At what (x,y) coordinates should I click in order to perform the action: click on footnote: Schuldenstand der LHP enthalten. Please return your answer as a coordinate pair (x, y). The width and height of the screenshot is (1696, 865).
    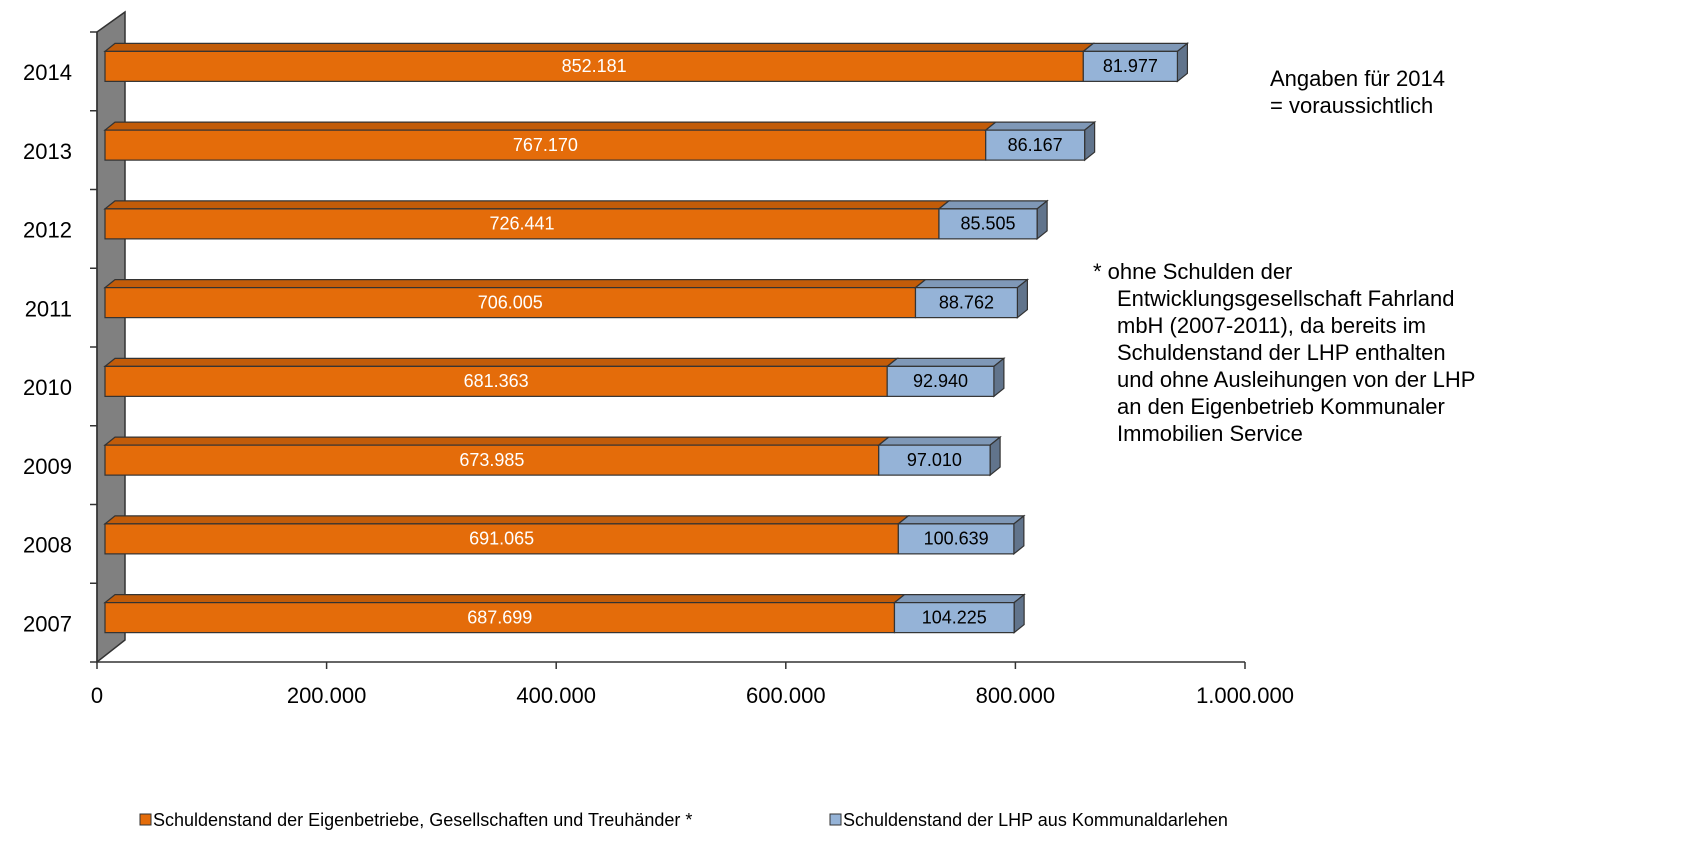
    Looking at the image, I should click on (1281, 352).